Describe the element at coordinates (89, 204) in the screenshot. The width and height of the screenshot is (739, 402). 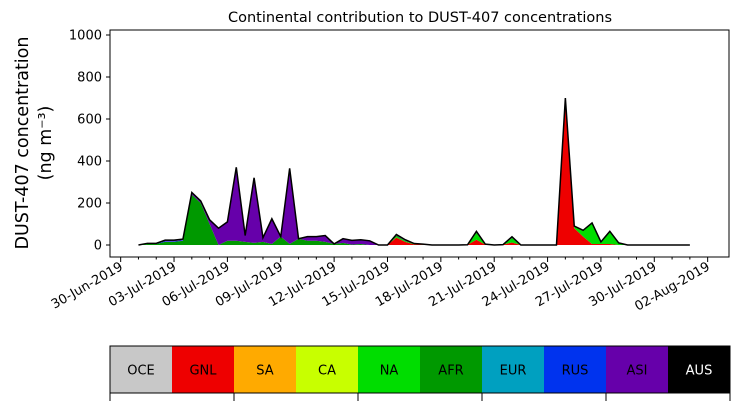
I see `y-tick-label: 200` at that location.